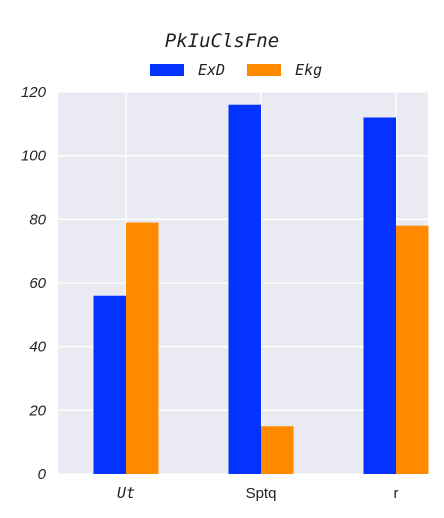  What do you see at coordinates (212, 70) in the screenshot?
I see `legend-label-series-0: ExD` at bounding box center [212, 70].